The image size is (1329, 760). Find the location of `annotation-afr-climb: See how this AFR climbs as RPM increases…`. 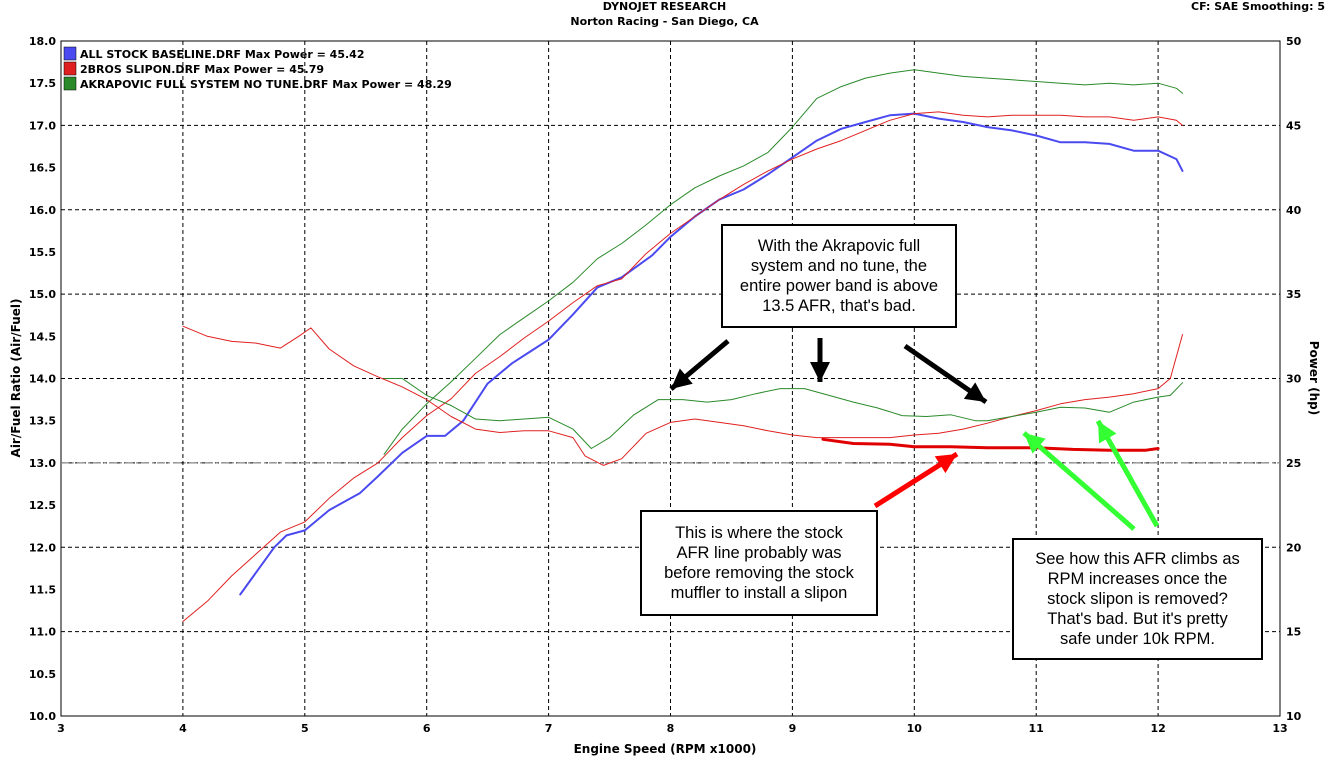

annotation-afr-climb: See how this AFR climbs as RPM increases… is located at coordinates (1137, 599).